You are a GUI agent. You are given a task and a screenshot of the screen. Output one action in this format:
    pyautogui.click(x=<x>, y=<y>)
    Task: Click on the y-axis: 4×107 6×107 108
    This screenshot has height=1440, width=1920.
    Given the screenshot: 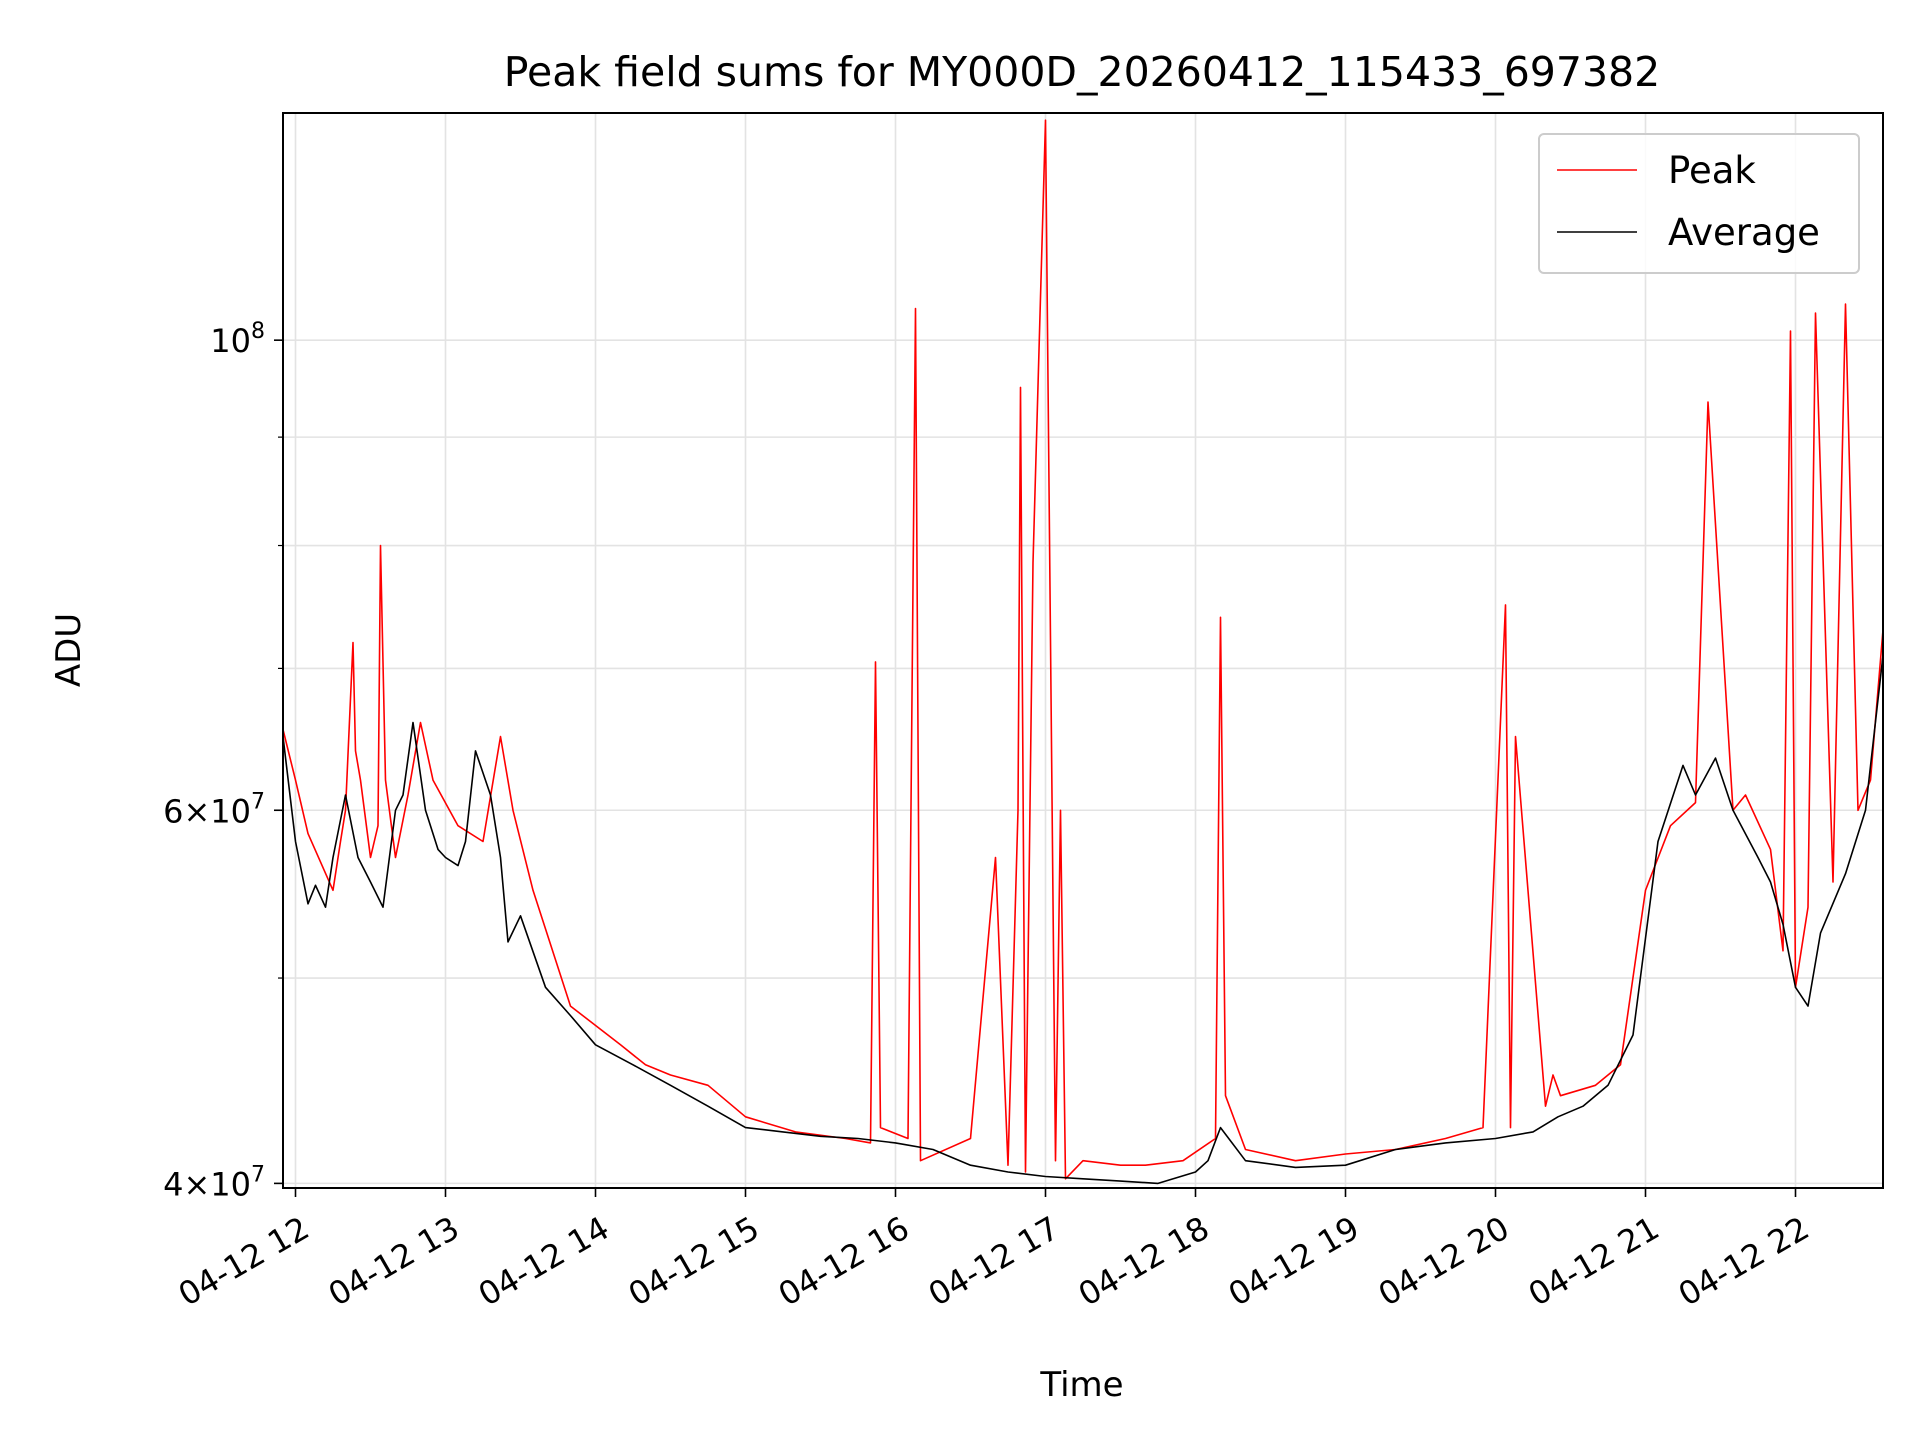 What is the action you would take?
    pyautogui.click(x=223, y=761)
    